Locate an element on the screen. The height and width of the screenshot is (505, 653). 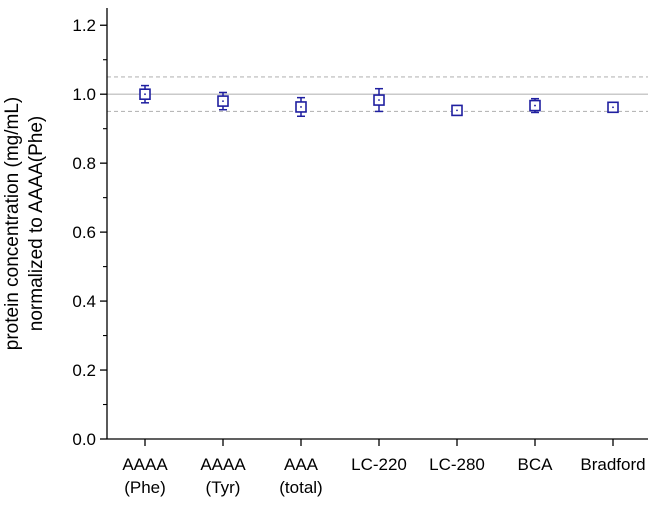
x-tick-label: BCA is located at coordinates (536, 464).